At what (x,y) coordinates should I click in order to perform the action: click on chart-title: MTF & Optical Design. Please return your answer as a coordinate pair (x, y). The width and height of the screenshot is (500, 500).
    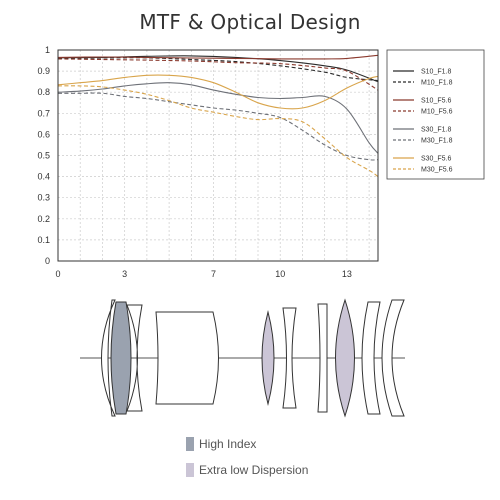
    Looking at the image, I should click on (250, 22).